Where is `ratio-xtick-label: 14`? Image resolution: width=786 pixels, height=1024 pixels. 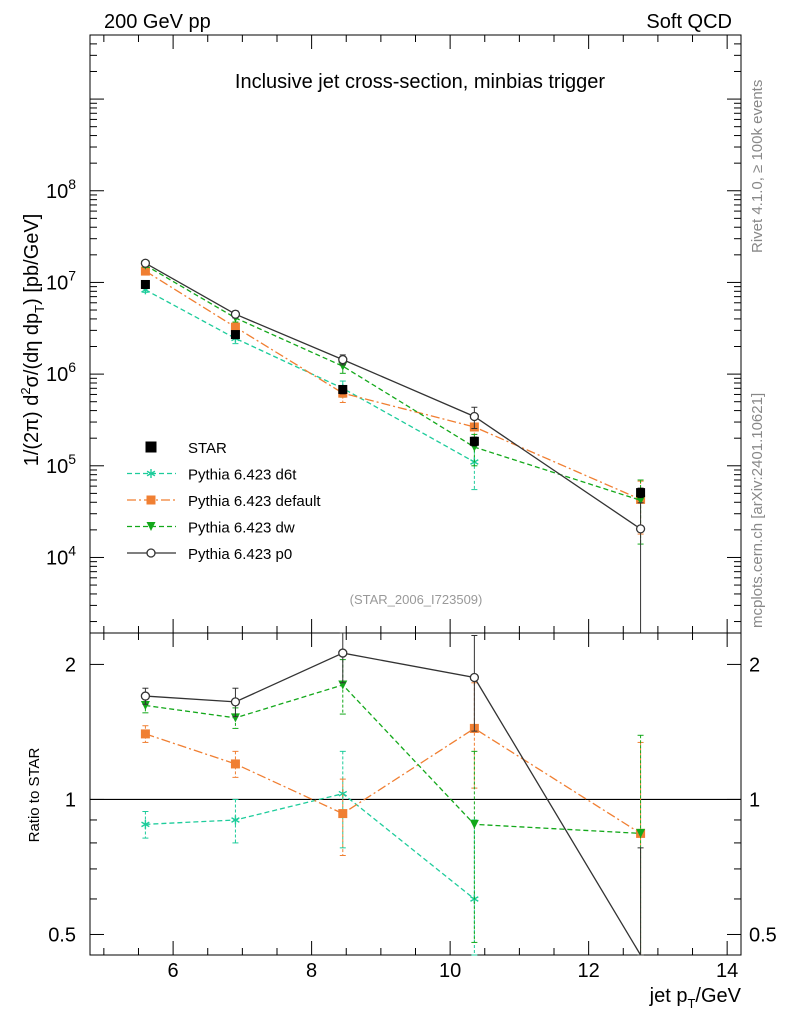 ratio-xtick-label: 14 is located at coordinates (727, 971).